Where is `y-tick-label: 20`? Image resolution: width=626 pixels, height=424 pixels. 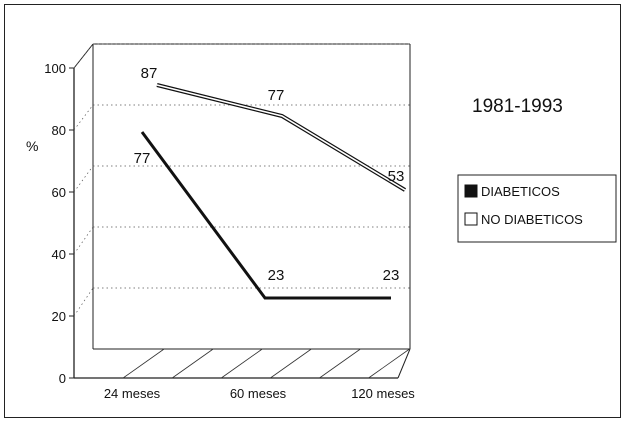 y-tick-label: 20 is located at coordinates (59, 316).